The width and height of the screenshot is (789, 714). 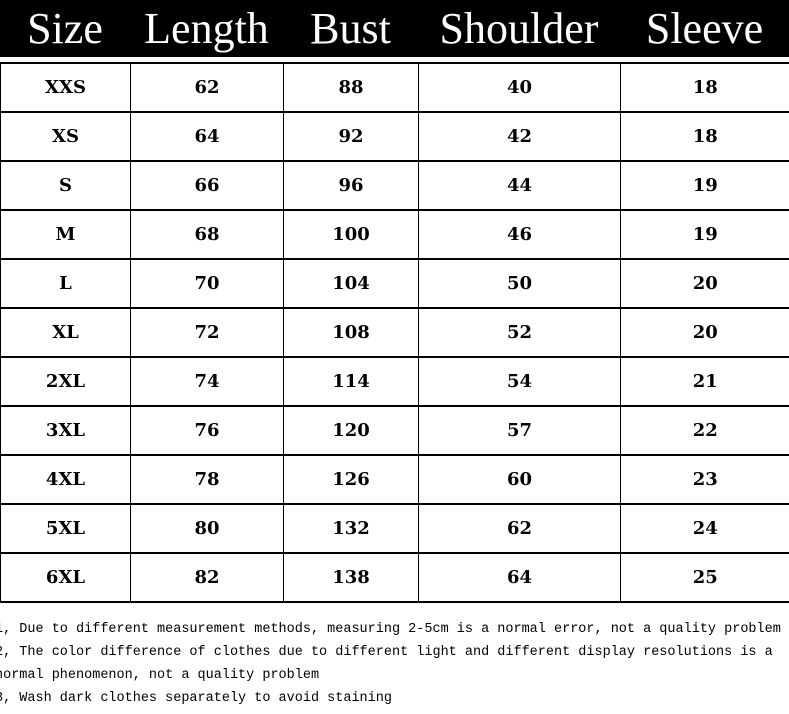 What do you see at coordinates (519, 430) in the screenshot?
I see `shoulder-cell: 57` at bounding box center [519, 430].